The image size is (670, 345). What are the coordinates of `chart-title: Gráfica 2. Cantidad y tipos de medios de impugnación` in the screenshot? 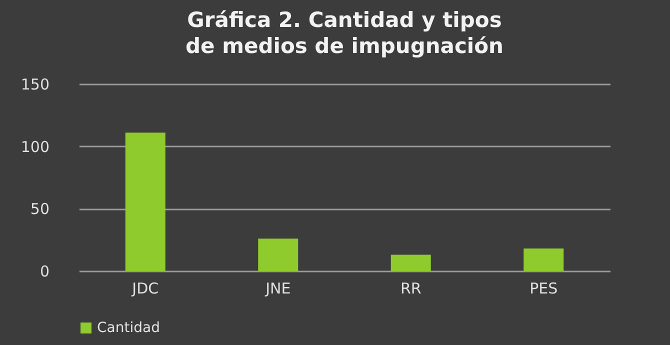 It's located at (344, 33).